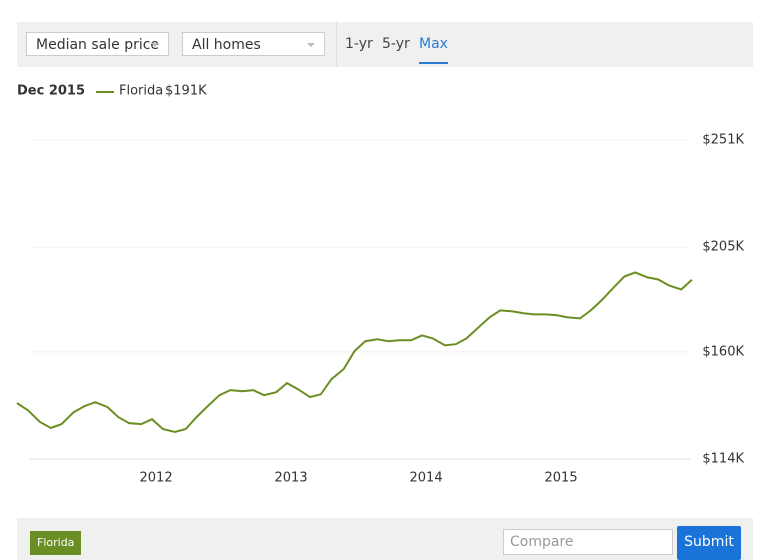 The width and height of the screenshot is (766, 560). I want to click on legend-value: $191K, so click(186, 91).